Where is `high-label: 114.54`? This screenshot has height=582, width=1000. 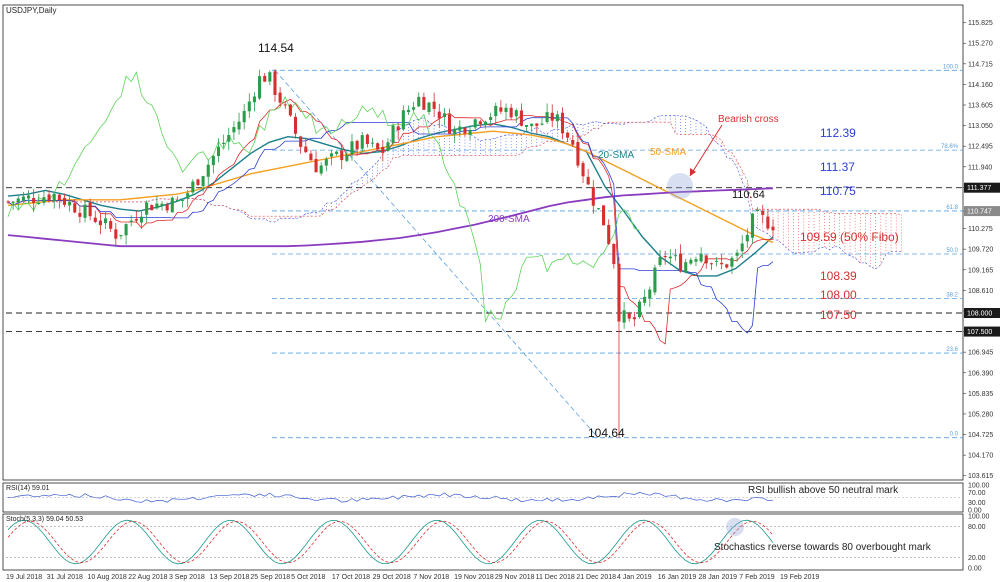 high-label: 114.54 is located at coordinates (276, 48).